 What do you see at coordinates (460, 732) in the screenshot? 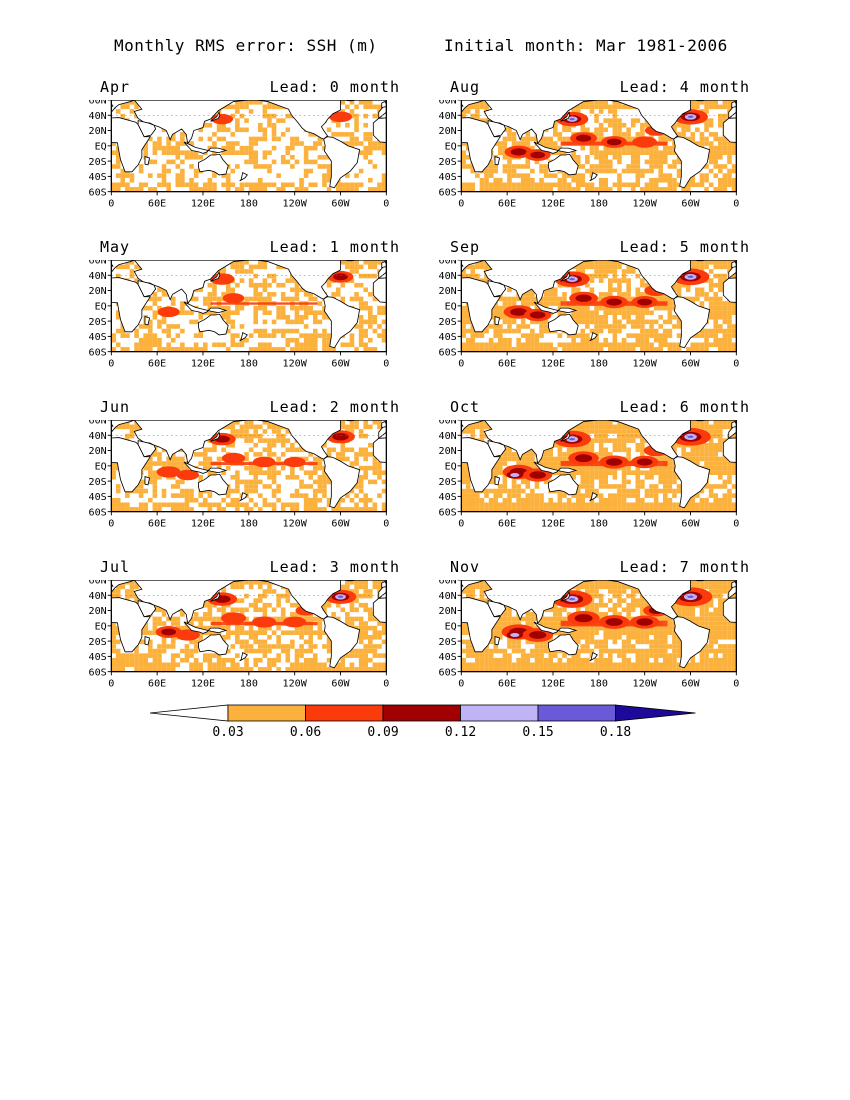
I see `colorbar-tick-label: 0.12` at bounding box center [460, 732].